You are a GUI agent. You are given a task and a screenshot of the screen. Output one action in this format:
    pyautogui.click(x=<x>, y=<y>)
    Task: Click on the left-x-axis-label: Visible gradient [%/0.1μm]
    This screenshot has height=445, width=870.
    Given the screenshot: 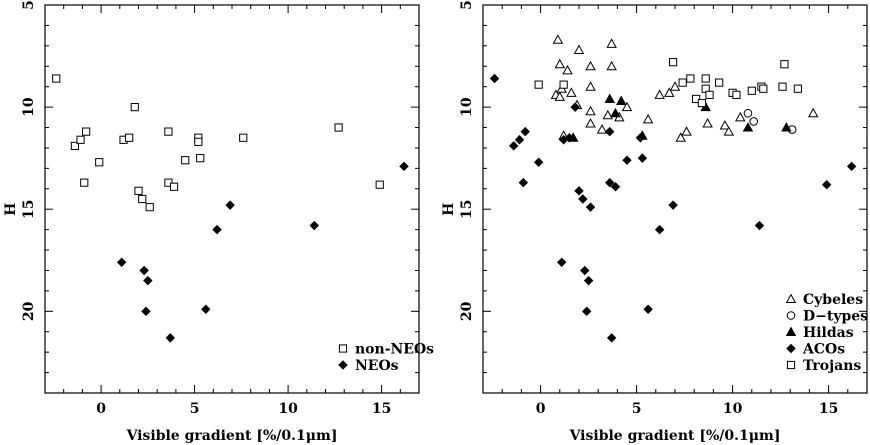 What is the action you would take?
    pyautogui.click(x=232, y=436)
    